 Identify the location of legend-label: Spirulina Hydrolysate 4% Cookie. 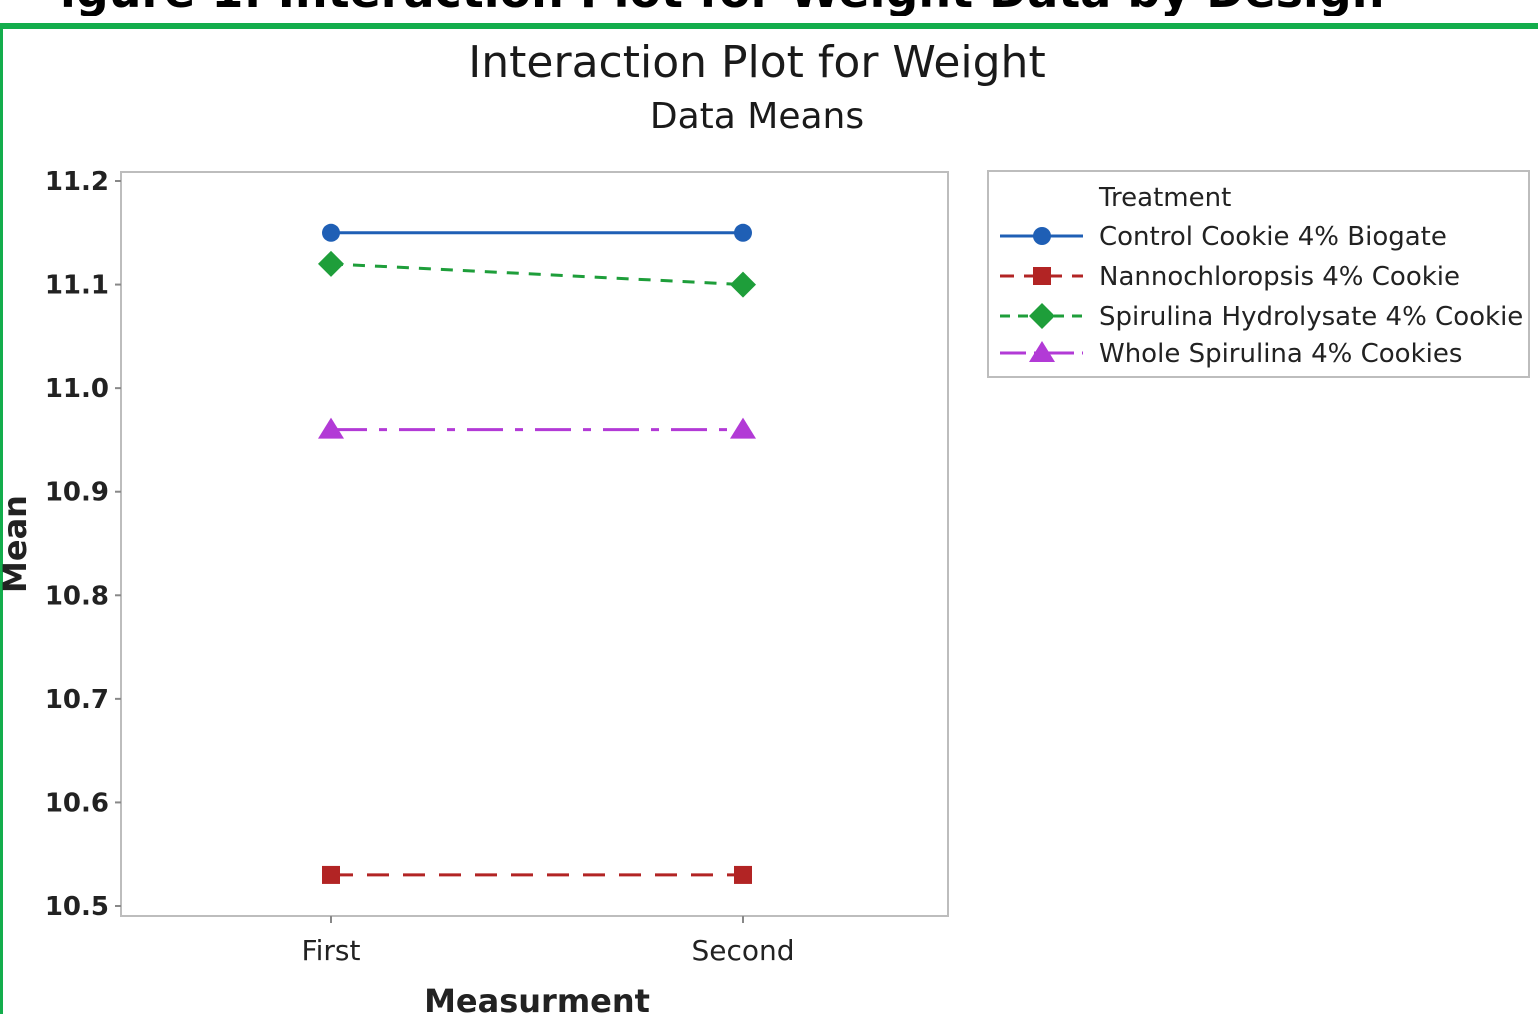
(1311, 317).